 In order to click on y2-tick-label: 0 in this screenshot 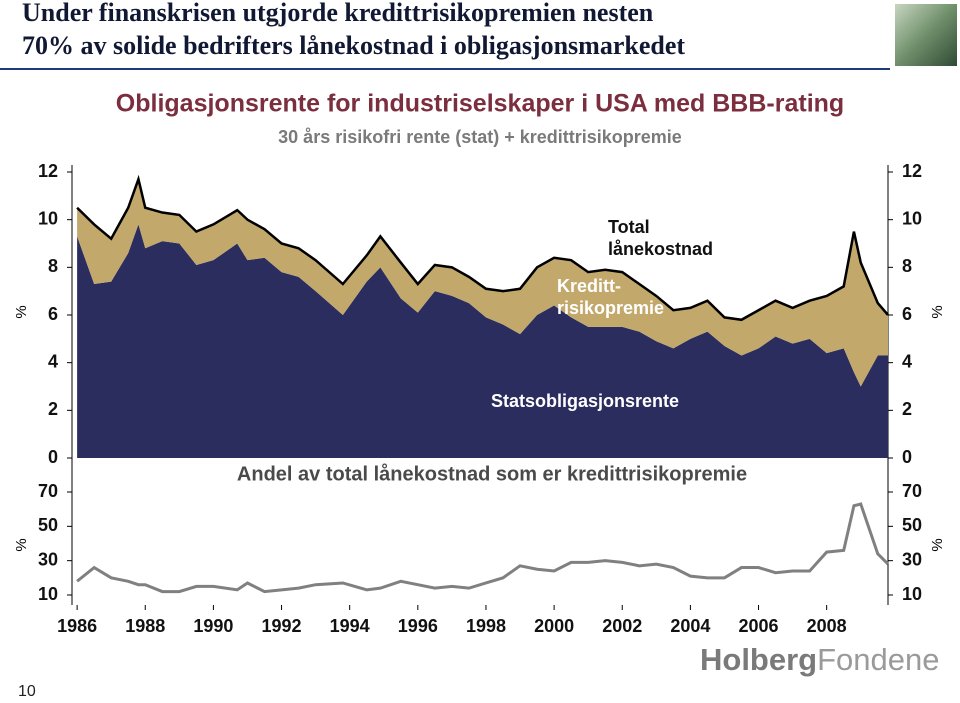, I will do `click(907, 457)`.